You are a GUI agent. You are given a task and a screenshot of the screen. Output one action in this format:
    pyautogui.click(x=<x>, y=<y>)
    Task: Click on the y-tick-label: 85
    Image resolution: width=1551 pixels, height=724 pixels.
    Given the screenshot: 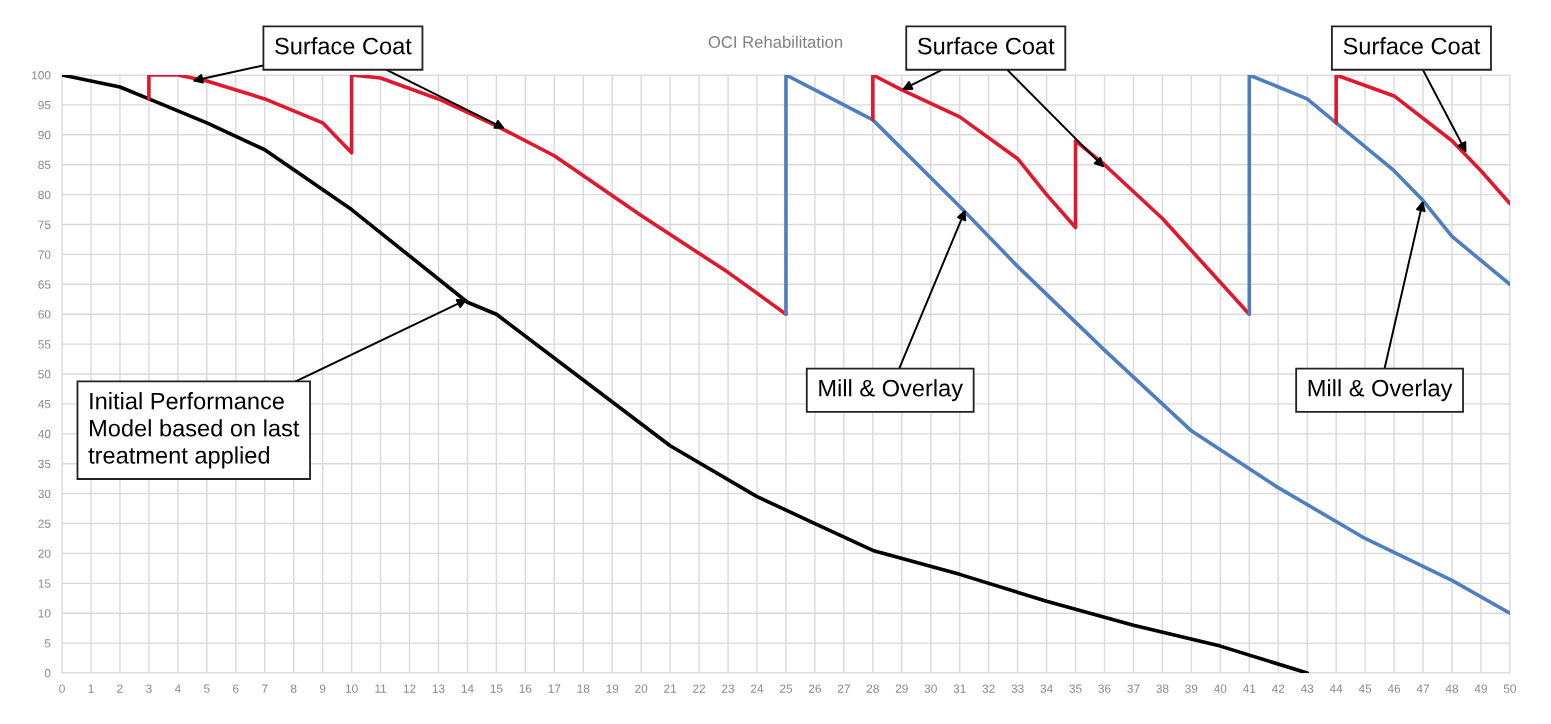 What is the action you would take?
    pyautogui.click(x=44, y=165)
    